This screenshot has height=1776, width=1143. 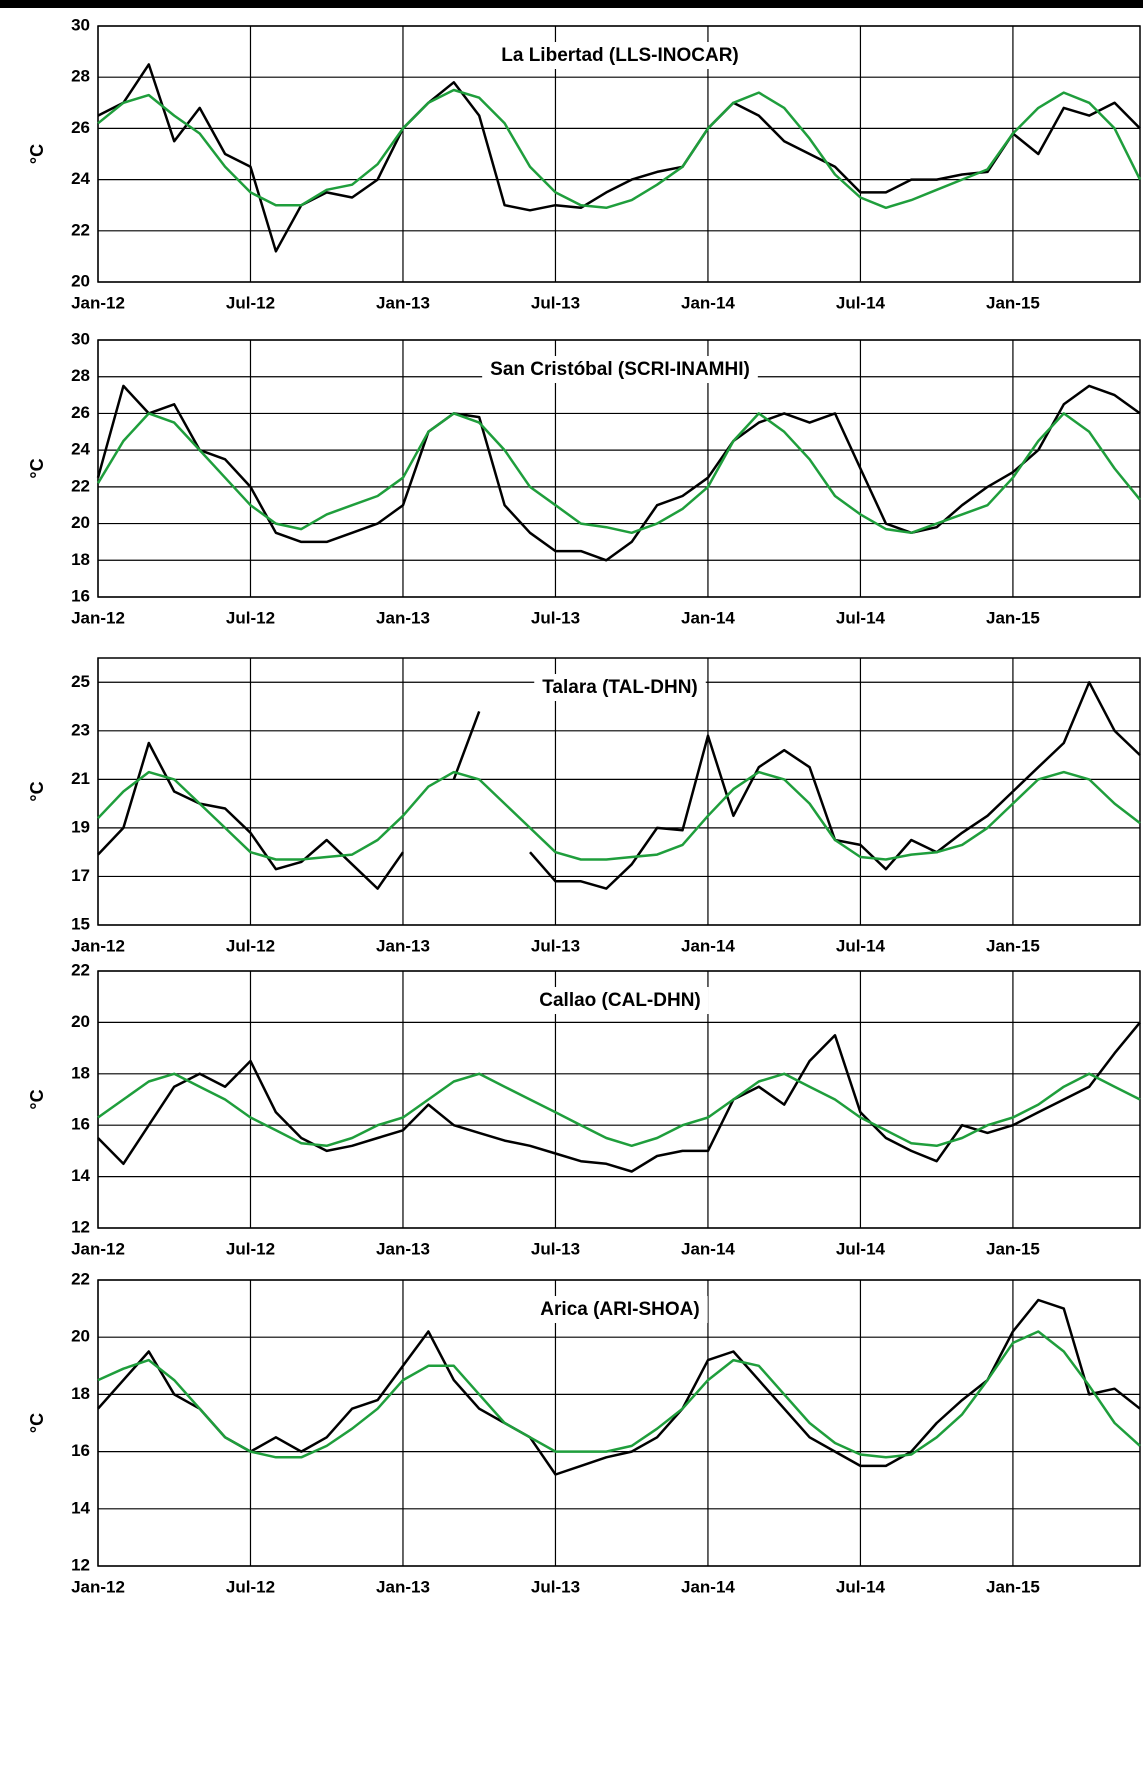 I want to click on y-tick-label: 17, so click(x=80, y=875).